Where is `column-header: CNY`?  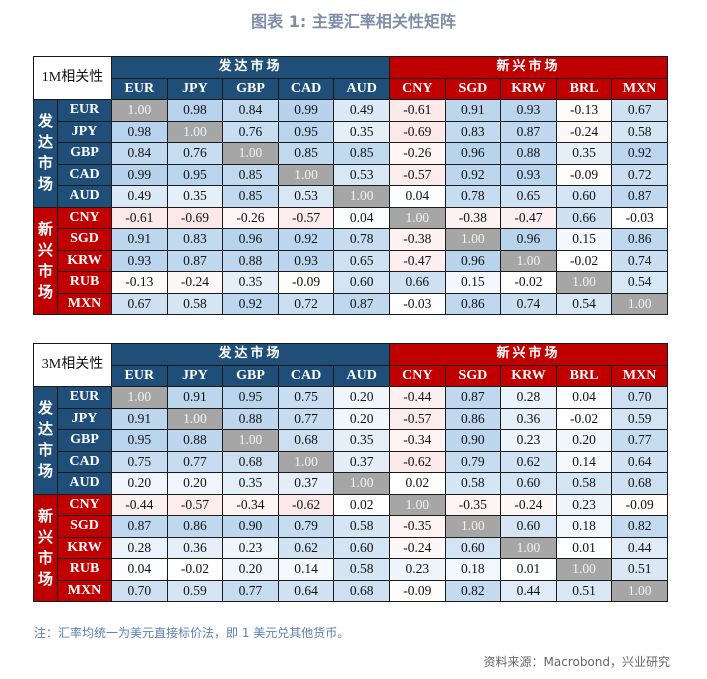
column-header: CNY is located at coordinates (417, 88).